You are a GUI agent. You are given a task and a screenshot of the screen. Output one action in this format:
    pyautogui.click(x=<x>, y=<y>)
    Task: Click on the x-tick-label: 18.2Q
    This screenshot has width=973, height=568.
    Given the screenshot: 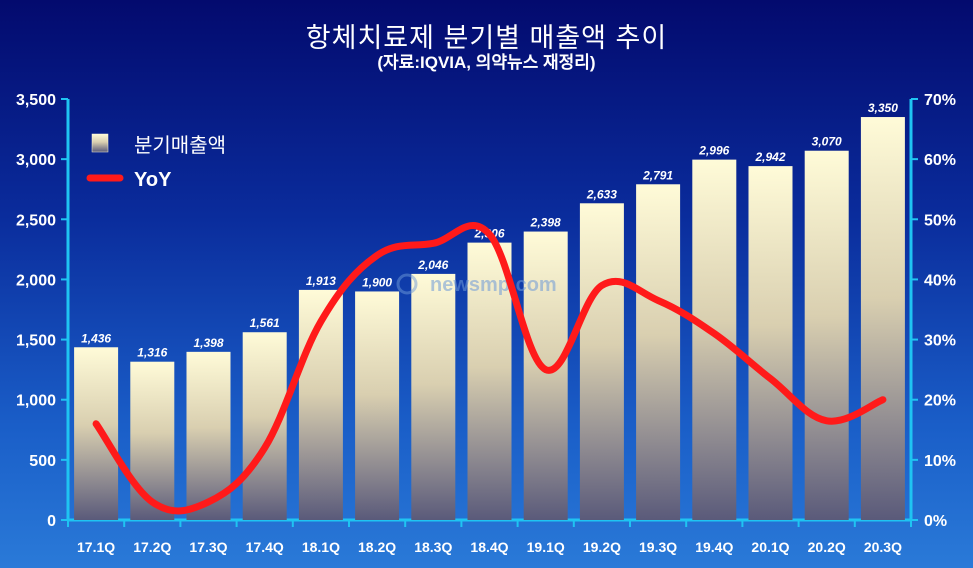 What is the action you would take?
    pyautogui.click(x=377, y=547)
    